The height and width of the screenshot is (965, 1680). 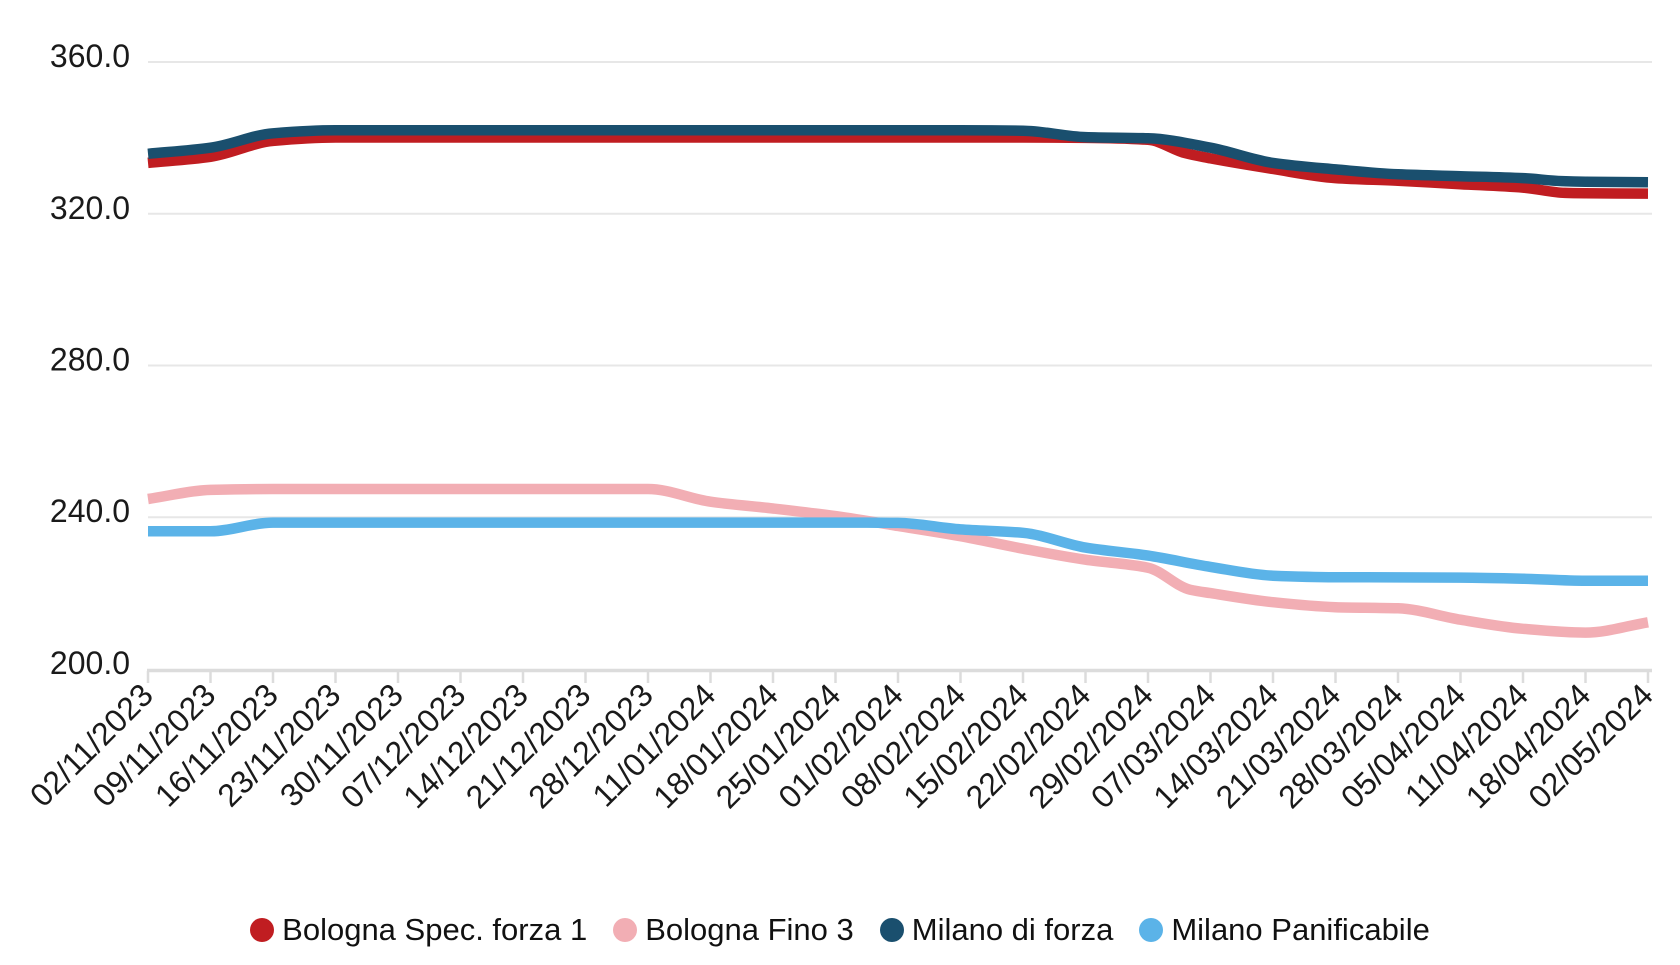 What do you see at coordinates (90, 663) in the screenshot?
I see `svg-text: 200.0` at bounding box center [90, 663].